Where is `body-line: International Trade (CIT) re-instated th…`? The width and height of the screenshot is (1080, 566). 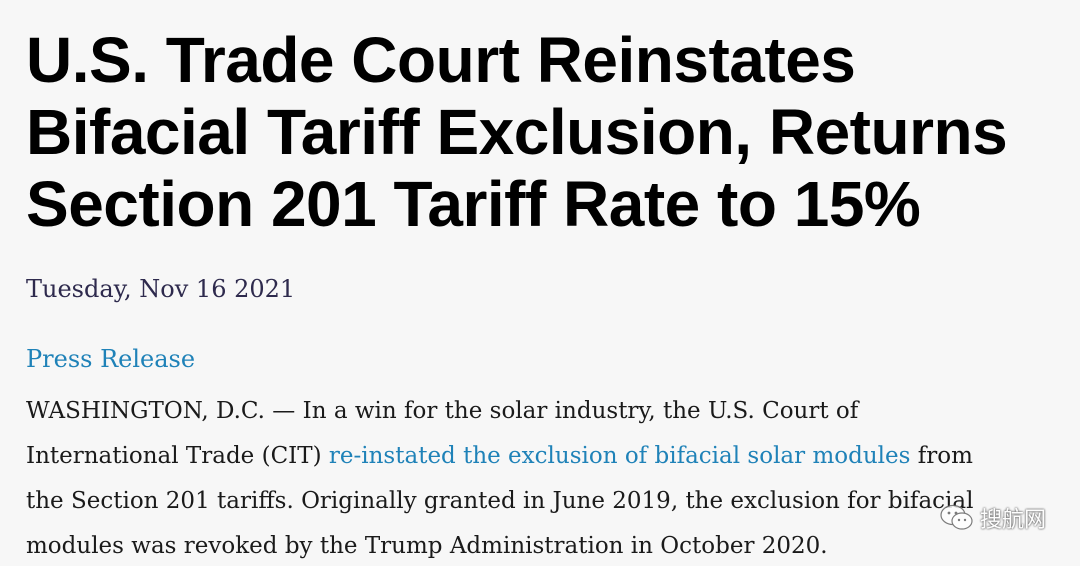
body-line: International Trade (CIT) re-instated th… is located at coordinates (546, 456).